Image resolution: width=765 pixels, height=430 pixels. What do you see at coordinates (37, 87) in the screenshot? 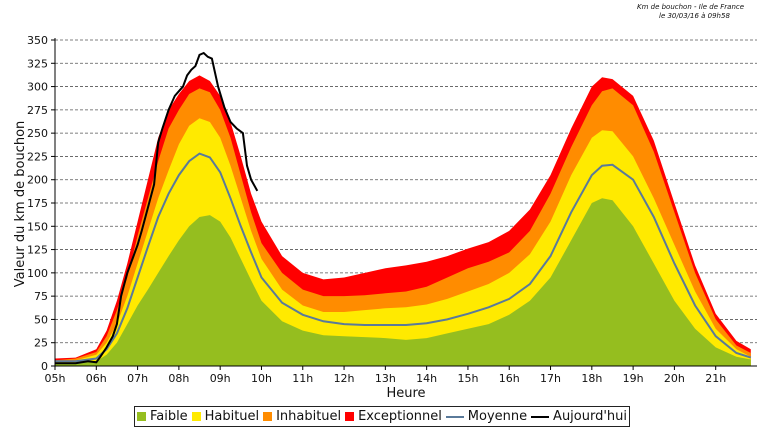
I see `y-tick-label: 300` at bounding box center [37, 87].